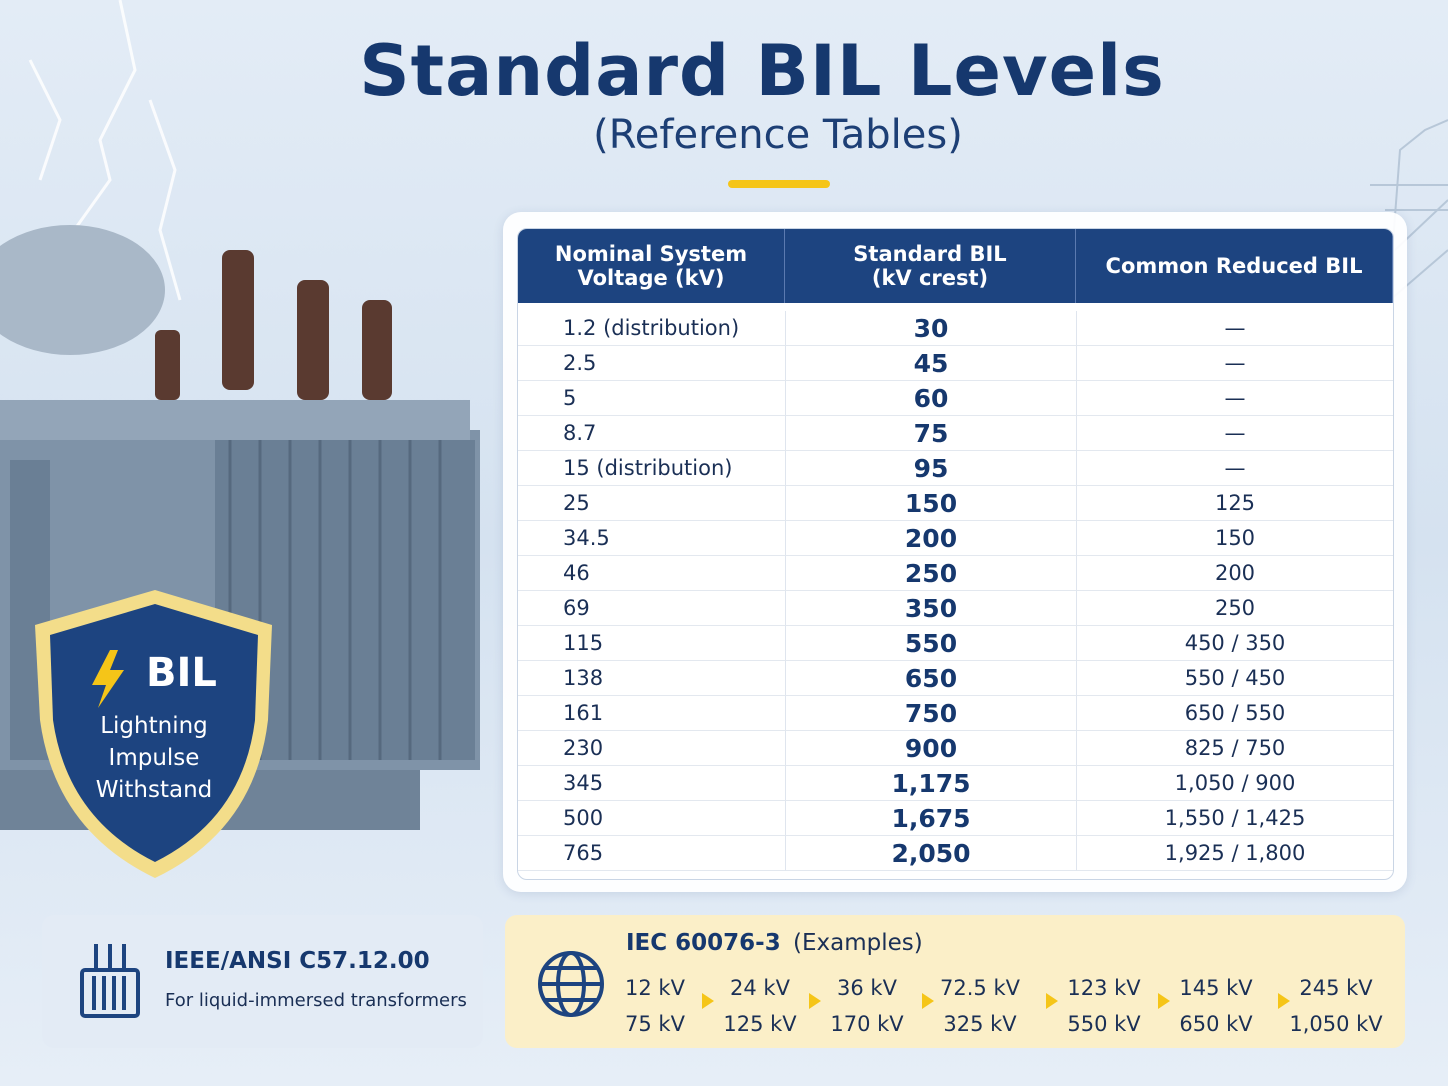 The width and height of the screenshot is (1448, 1086). What do you see at coordinates (867, 1024) in the screenshot?
I see `iec-bil: 170 kV` at bounding box center [867, 1024].